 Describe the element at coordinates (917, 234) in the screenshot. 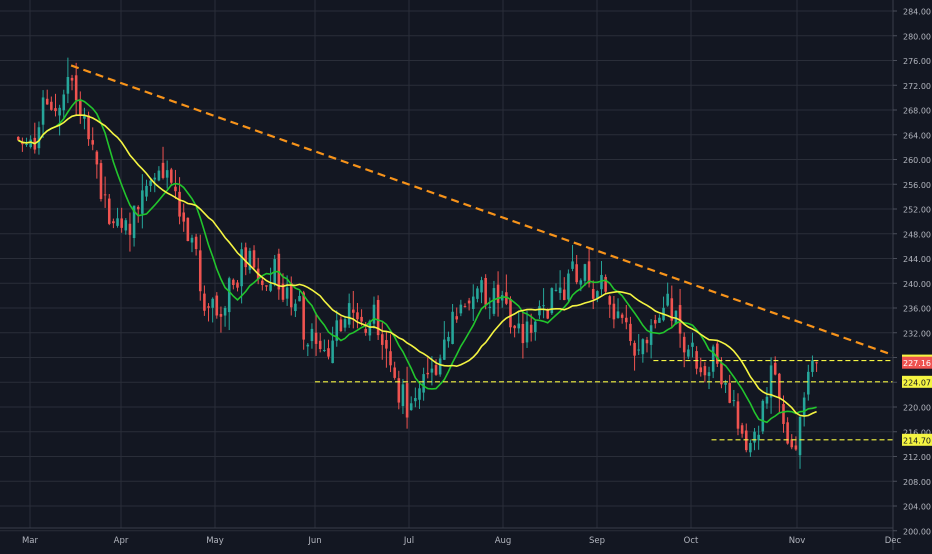

I see `price-tick-label: 248.00` at that location.